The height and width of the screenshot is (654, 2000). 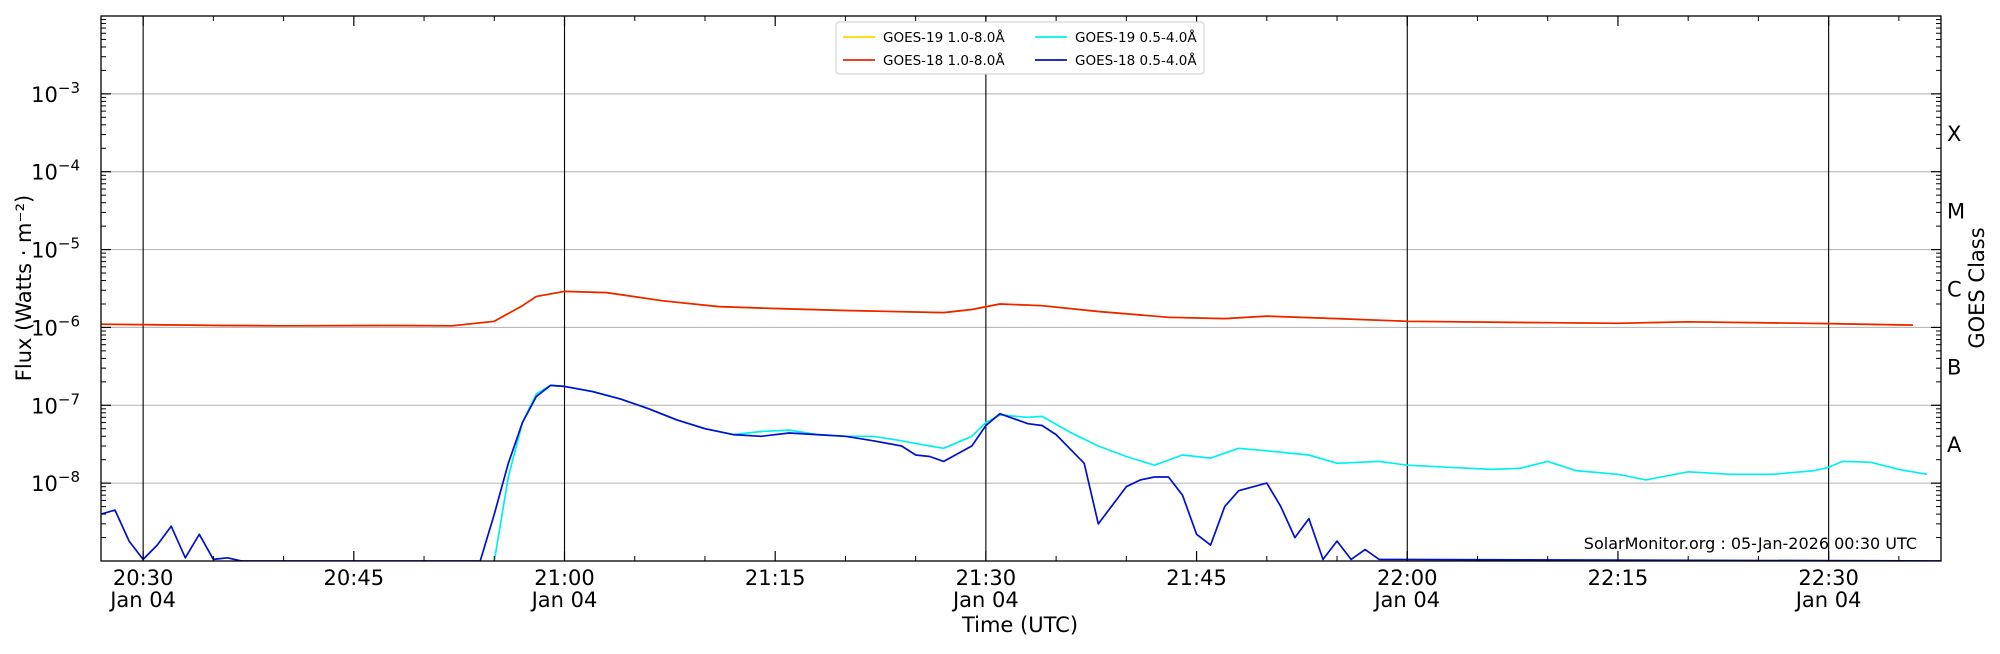 What do you see at coordinates (1407, 578) in the screenshot?
I see `x-tick-label: 22:00` at bounding box center [1407, 578].